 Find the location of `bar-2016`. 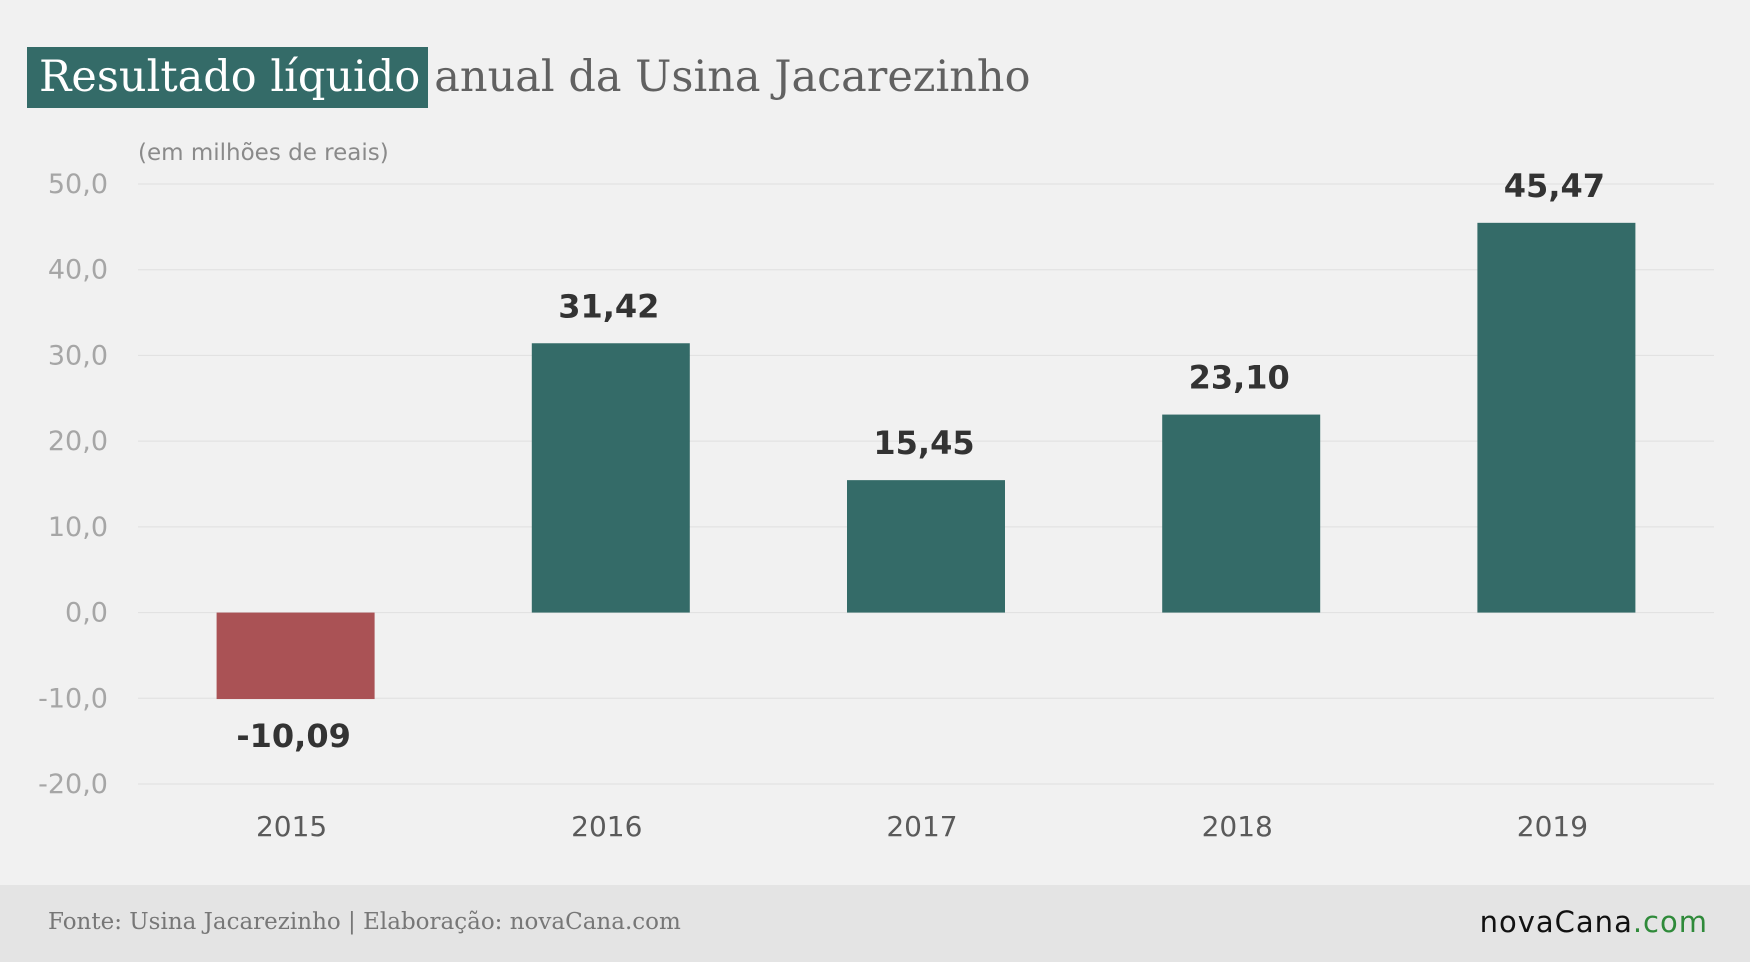

bar-2016 is located at coordinates (610, 478).